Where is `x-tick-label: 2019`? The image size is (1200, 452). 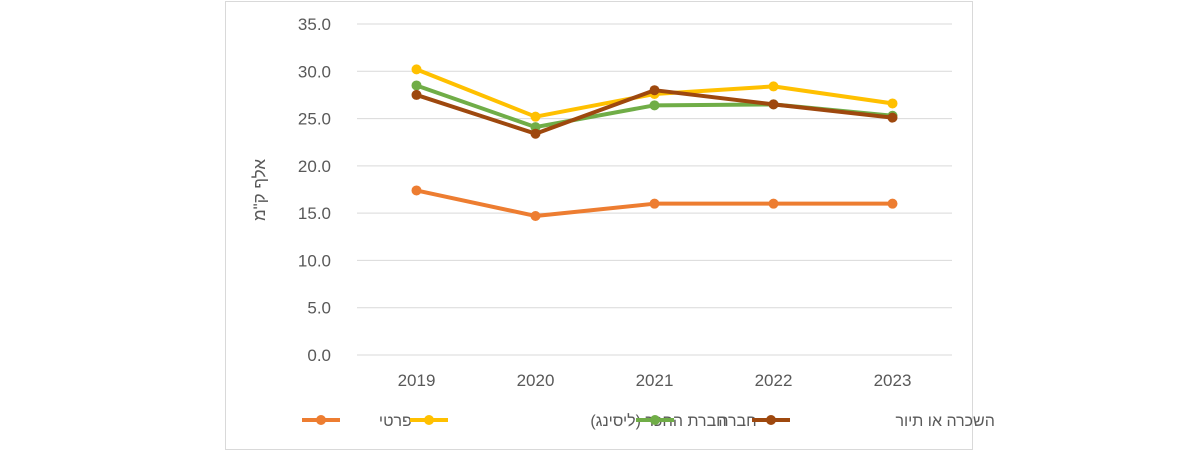 x-tick-label: 2019 is located at coordinates (417, 380).